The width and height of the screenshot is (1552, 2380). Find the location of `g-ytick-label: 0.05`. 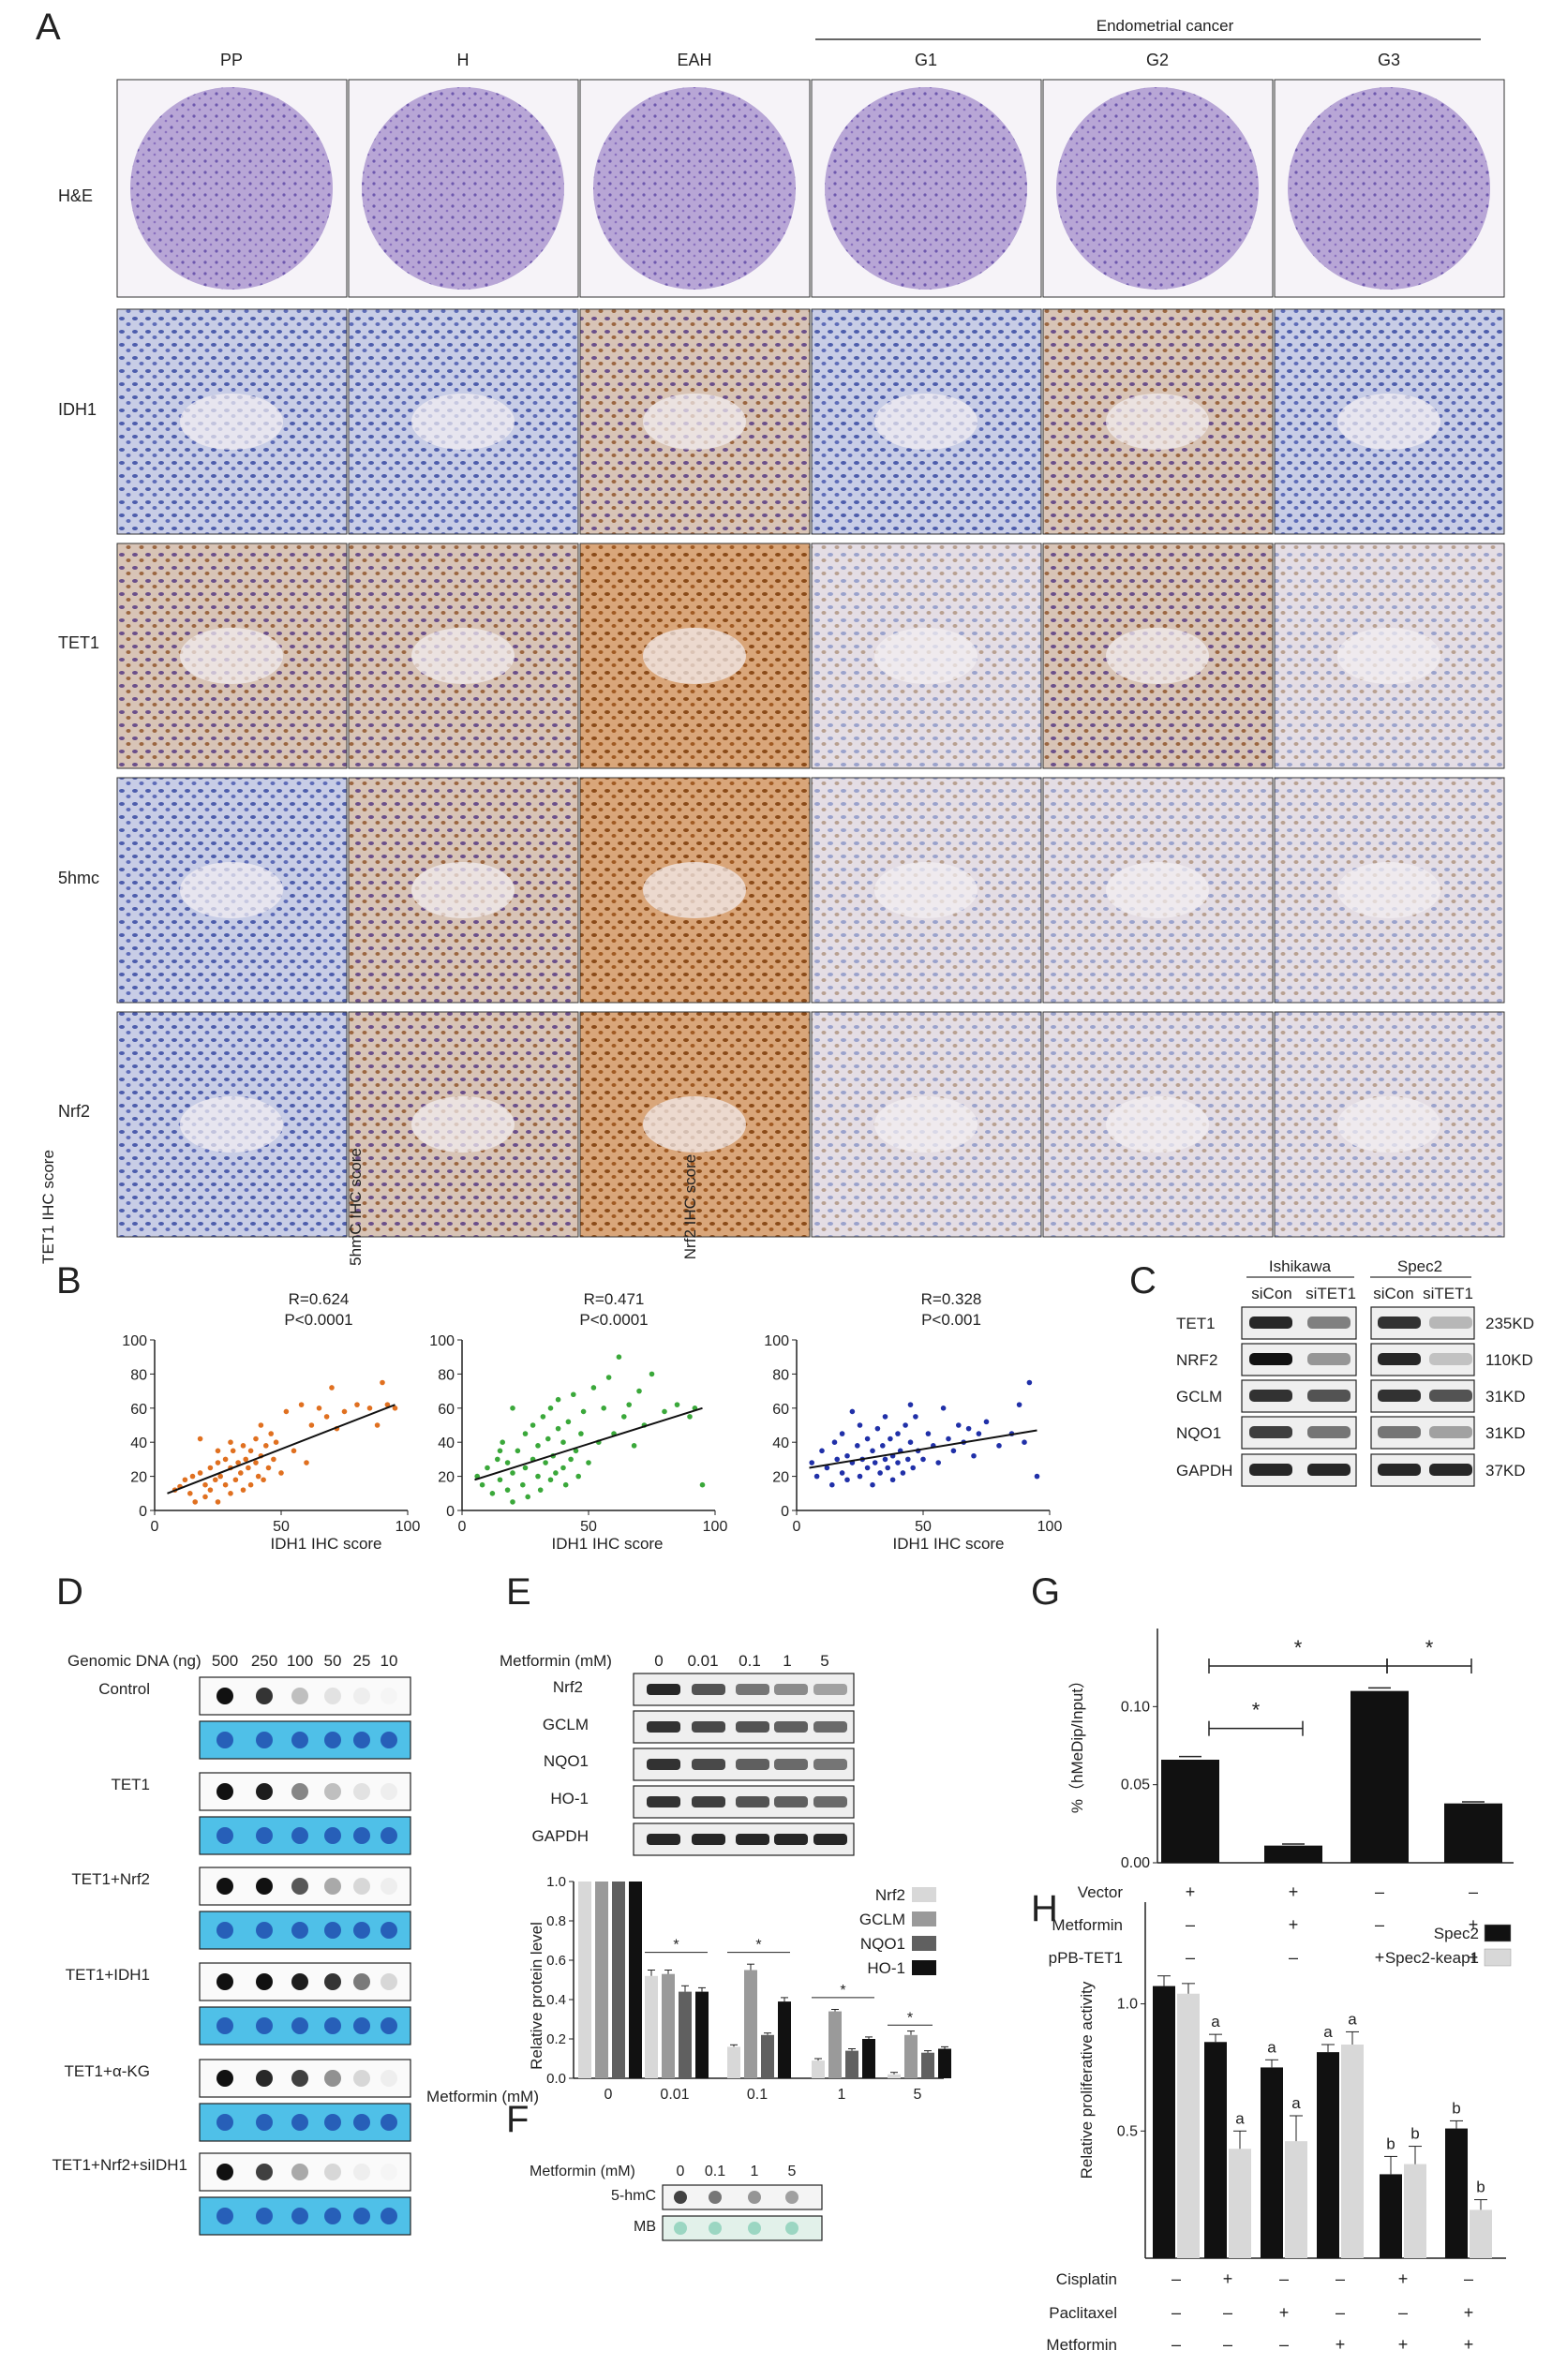

g-ytick-label: 0.05 is located at coordinates (1135, 1785).